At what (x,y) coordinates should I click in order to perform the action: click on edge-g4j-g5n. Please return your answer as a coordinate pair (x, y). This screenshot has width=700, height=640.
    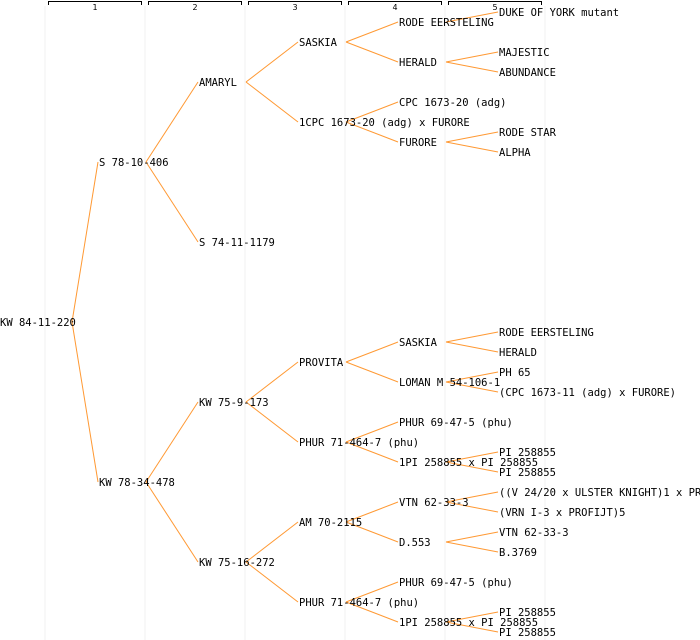
    Looking at the image, I should click on (472, 537).